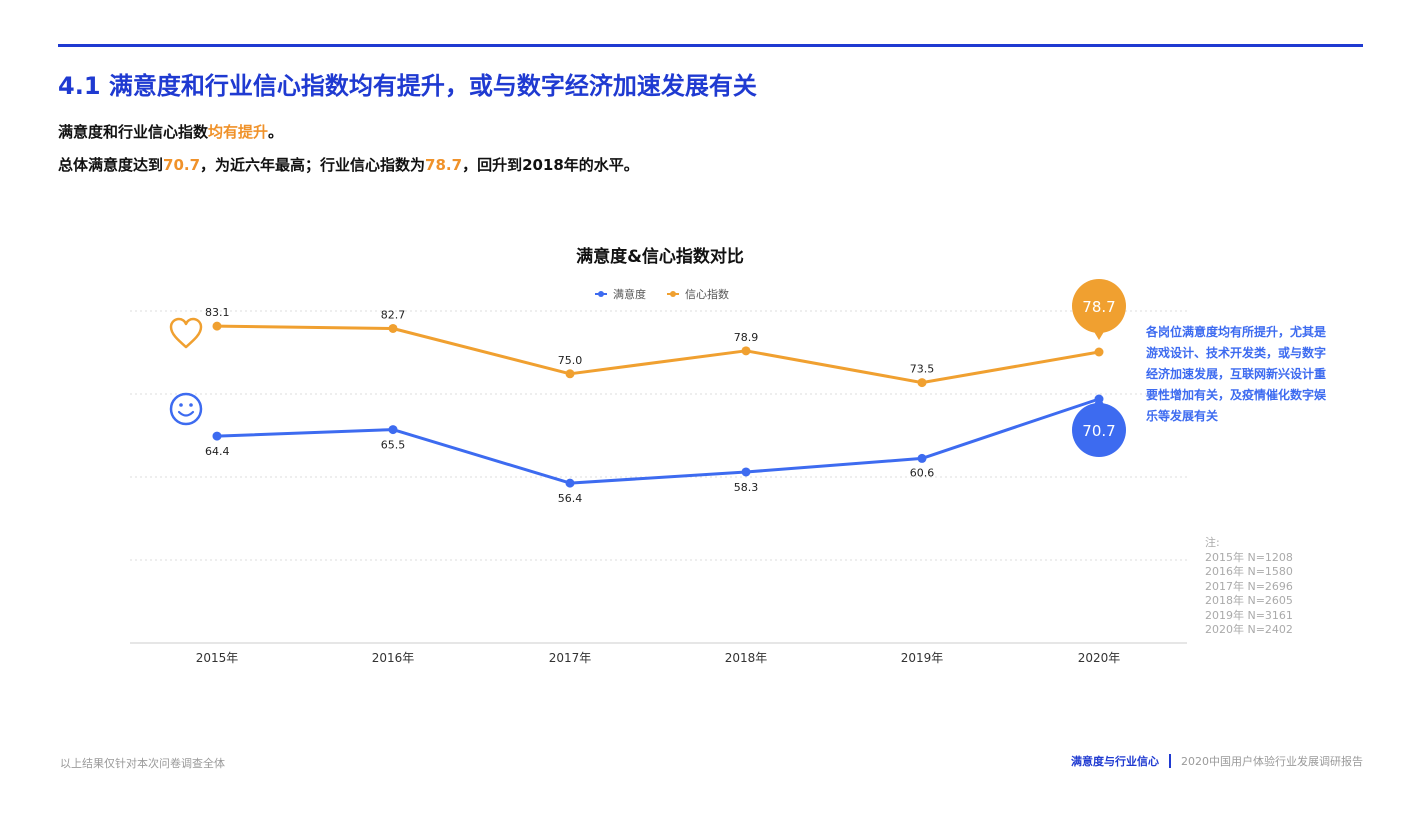 This screenshot has height=816, width=1421. Describe the element at coordinates (181, 405) in the screenshot. I see `smiley-eye-left` at that location.